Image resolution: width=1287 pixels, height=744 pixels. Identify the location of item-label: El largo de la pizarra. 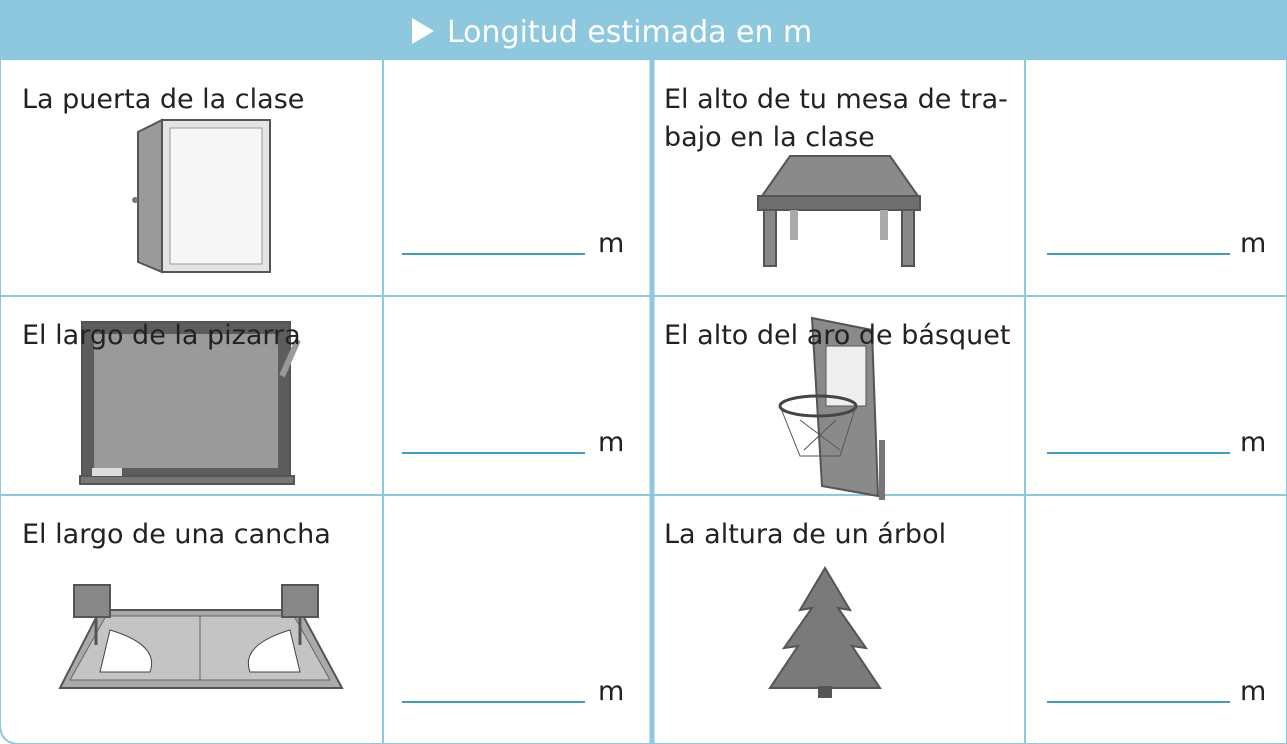
(161, 335).